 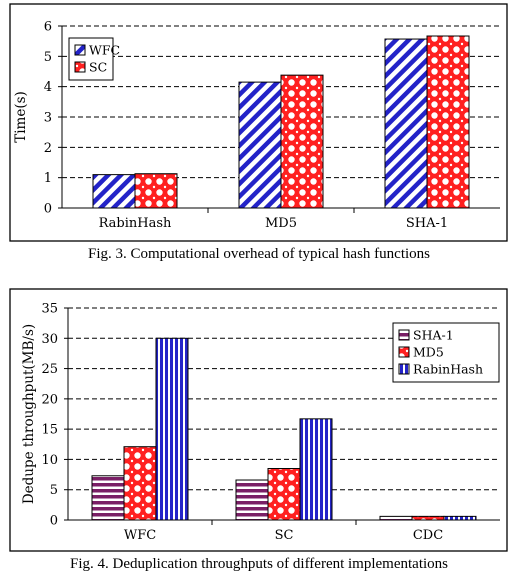 I want to click on legend-label-sc: SC, so click(x=98, y=67).